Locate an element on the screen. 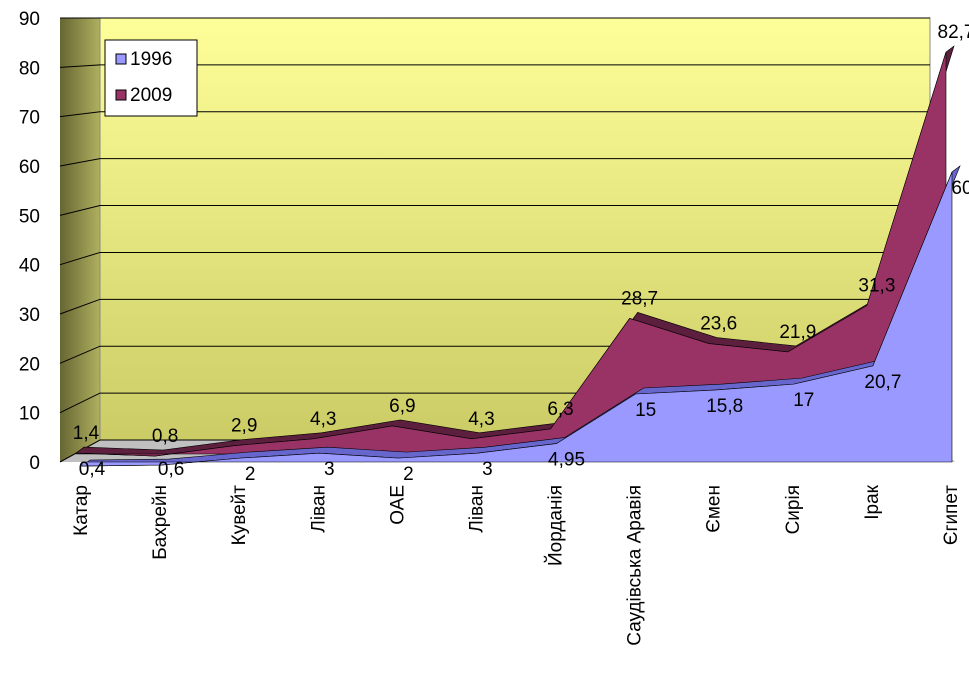  data-label: 15,8 is located at coordinates (724, 406).